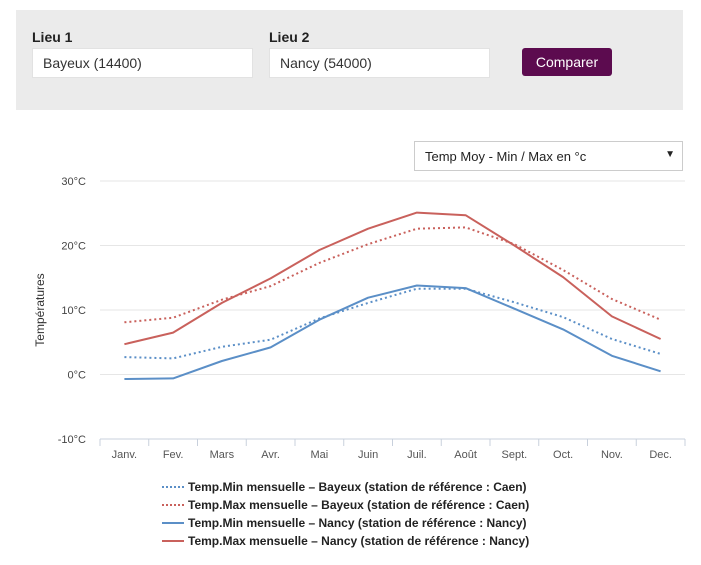  What do you see at coordinates (270, 455) in the screenshot?
I see `x-tick-label: Avr.` at bounding box center [270, 455].